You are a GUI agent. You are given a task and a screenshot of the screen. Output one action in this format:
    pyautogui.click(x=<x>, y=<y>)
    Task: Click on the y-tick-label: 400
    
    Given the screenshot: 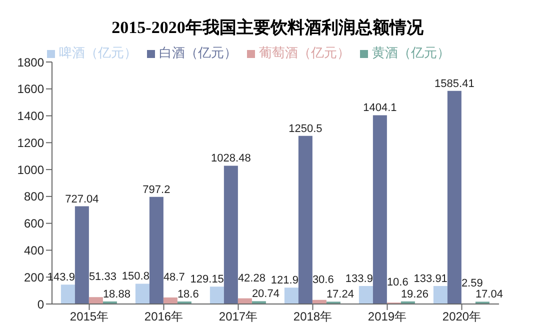 What is the action you would take?
    pyautogui.click(x=34, y=250)
    